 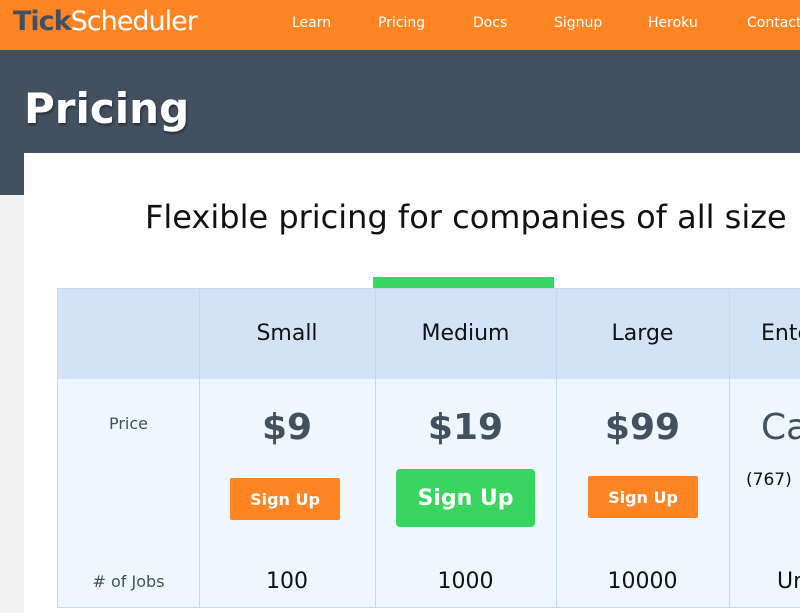 I want to click on enterprise-phone: (767), so click(x=769, y=480).